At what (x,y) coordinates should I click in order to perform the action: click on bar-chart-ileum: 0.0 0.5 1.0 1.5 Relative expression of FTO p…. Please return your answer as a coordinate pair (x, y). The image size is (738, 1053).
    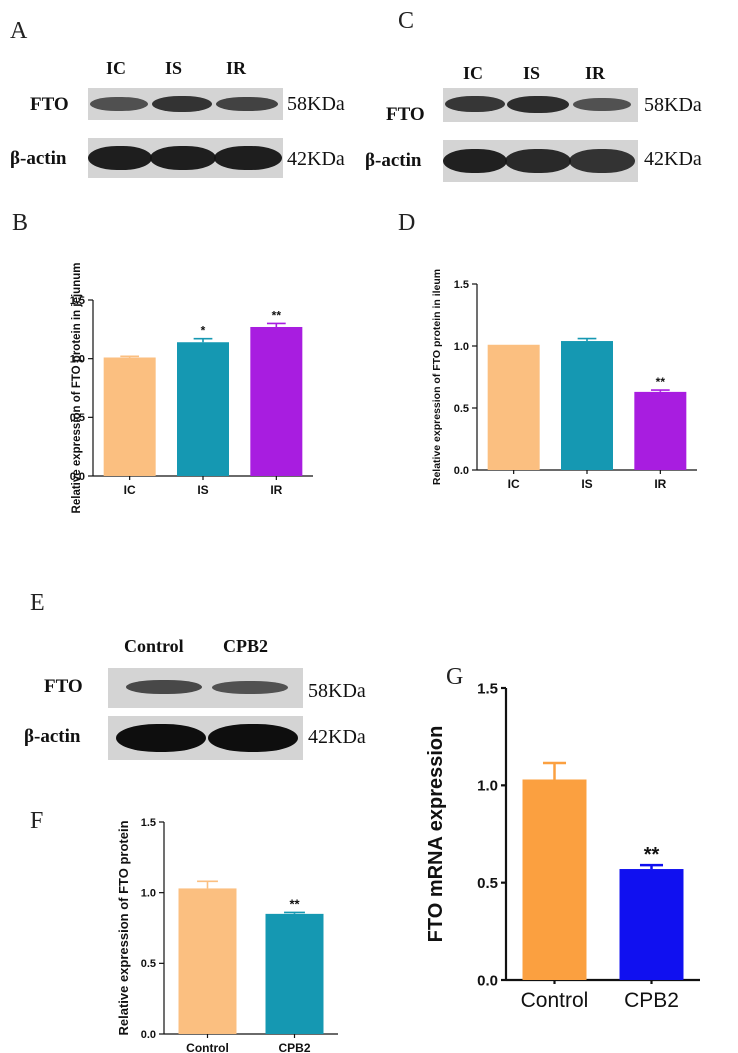
    Looking at the image, I should click on (564, 380).